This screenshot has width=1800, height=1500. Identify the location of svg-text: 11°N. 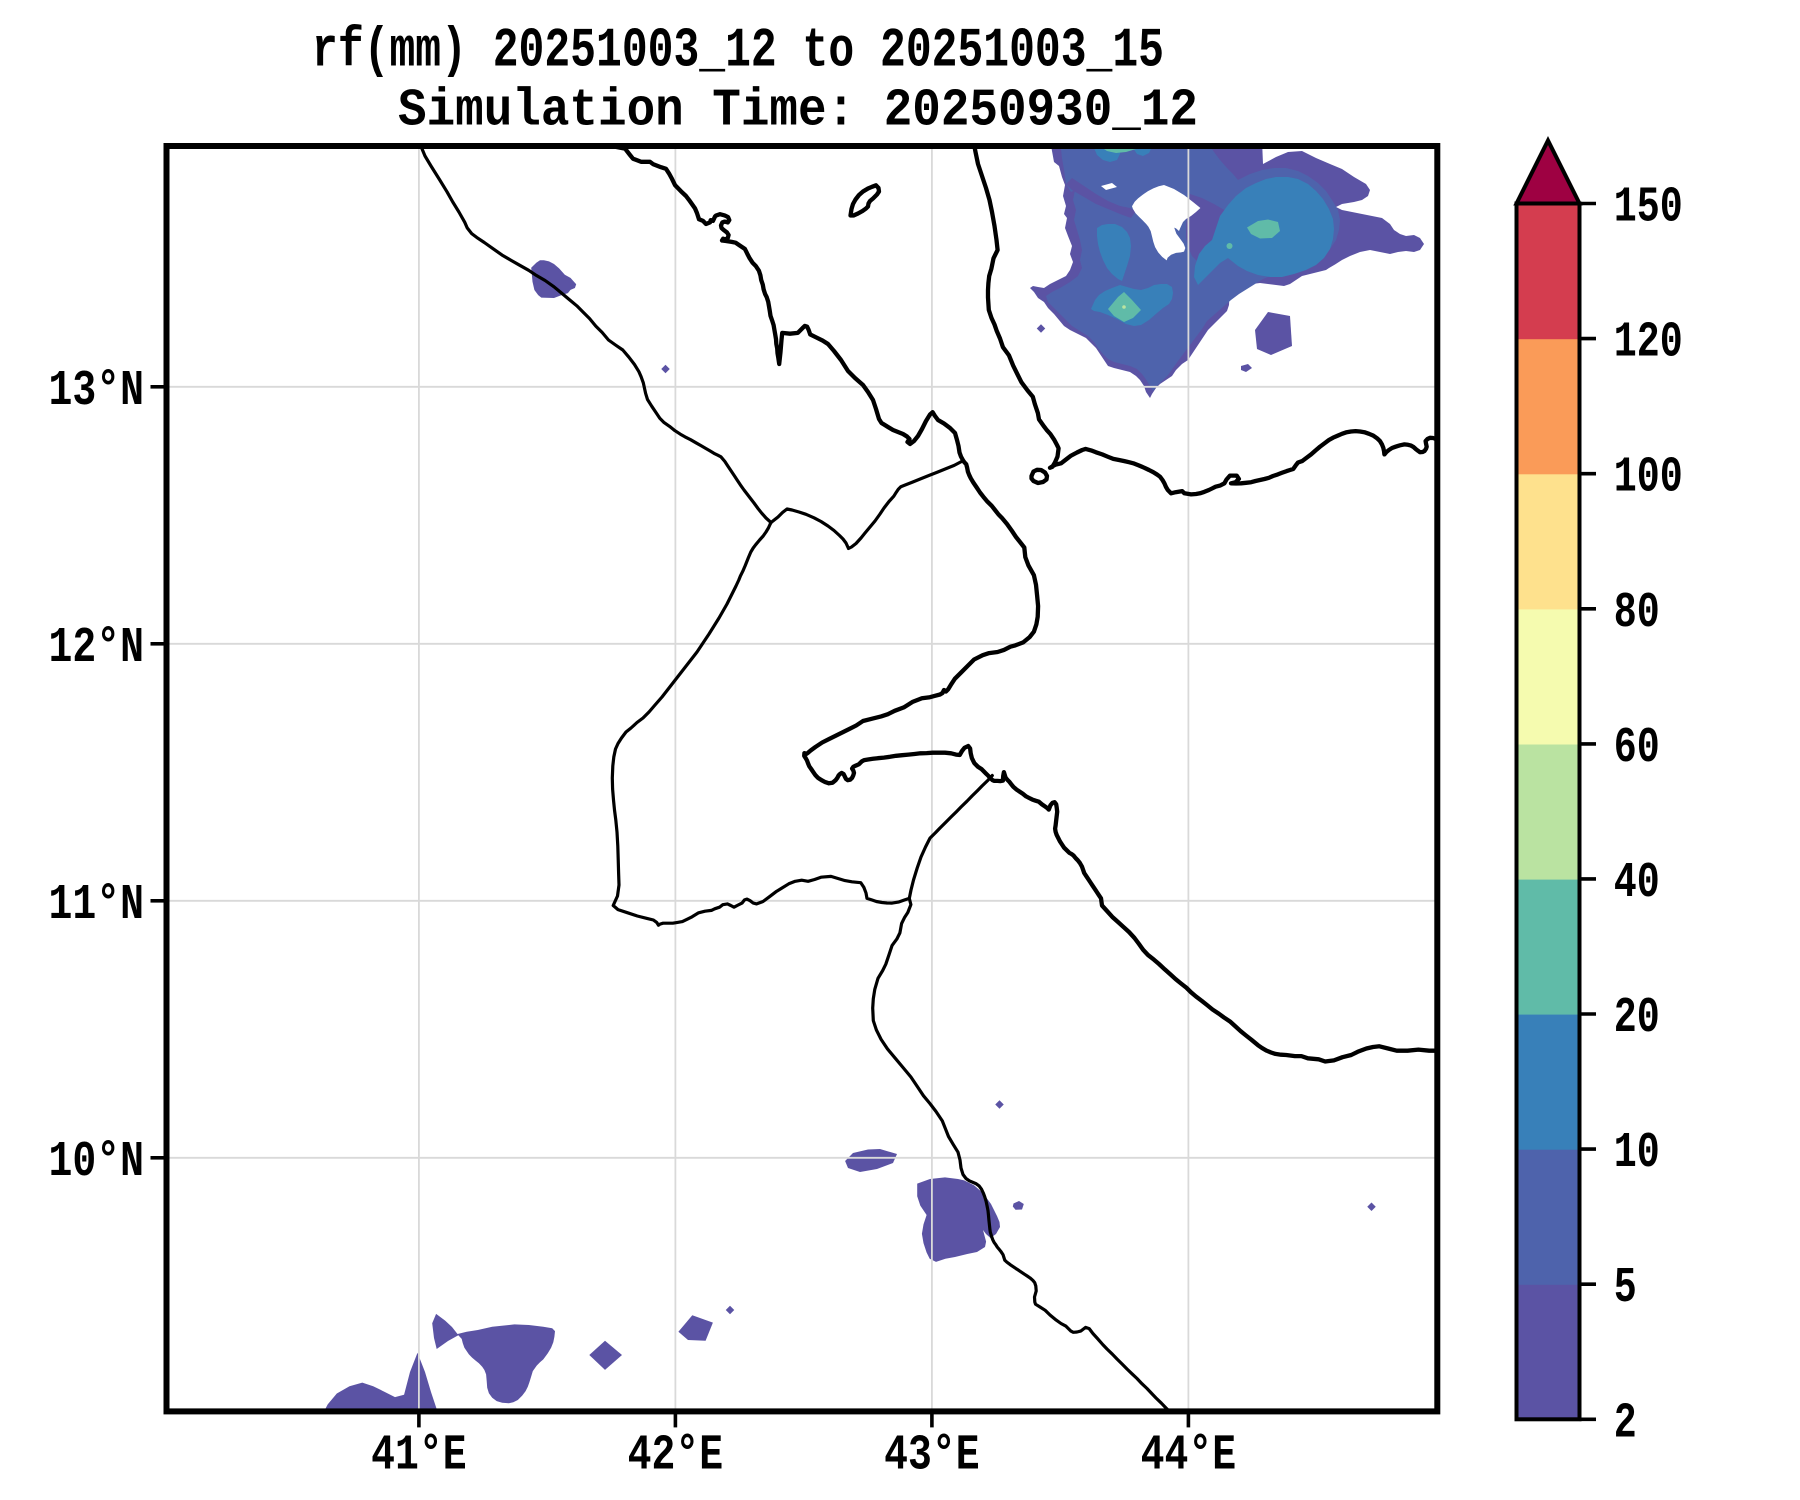
(97, 905).